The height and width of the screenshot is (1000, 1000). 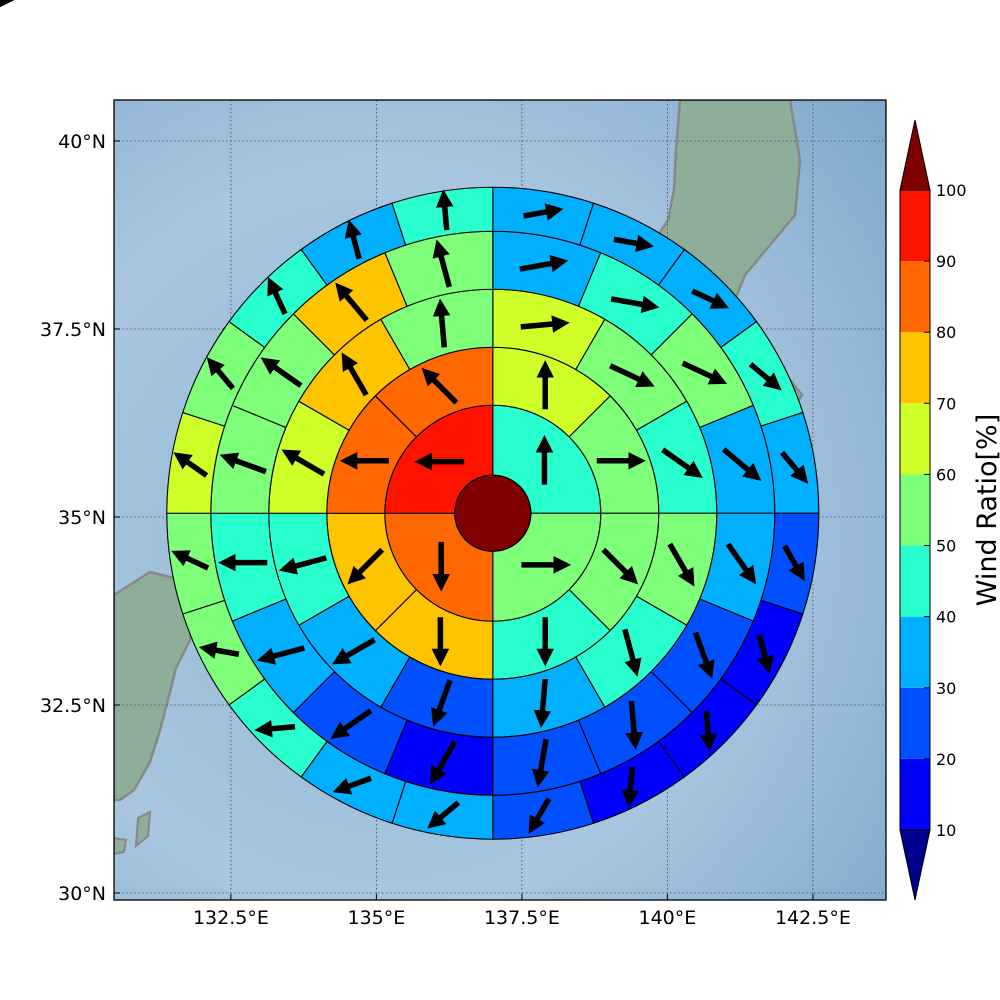 I want to click on lat-tick-label: 30°N, so click(x=82, y=894).